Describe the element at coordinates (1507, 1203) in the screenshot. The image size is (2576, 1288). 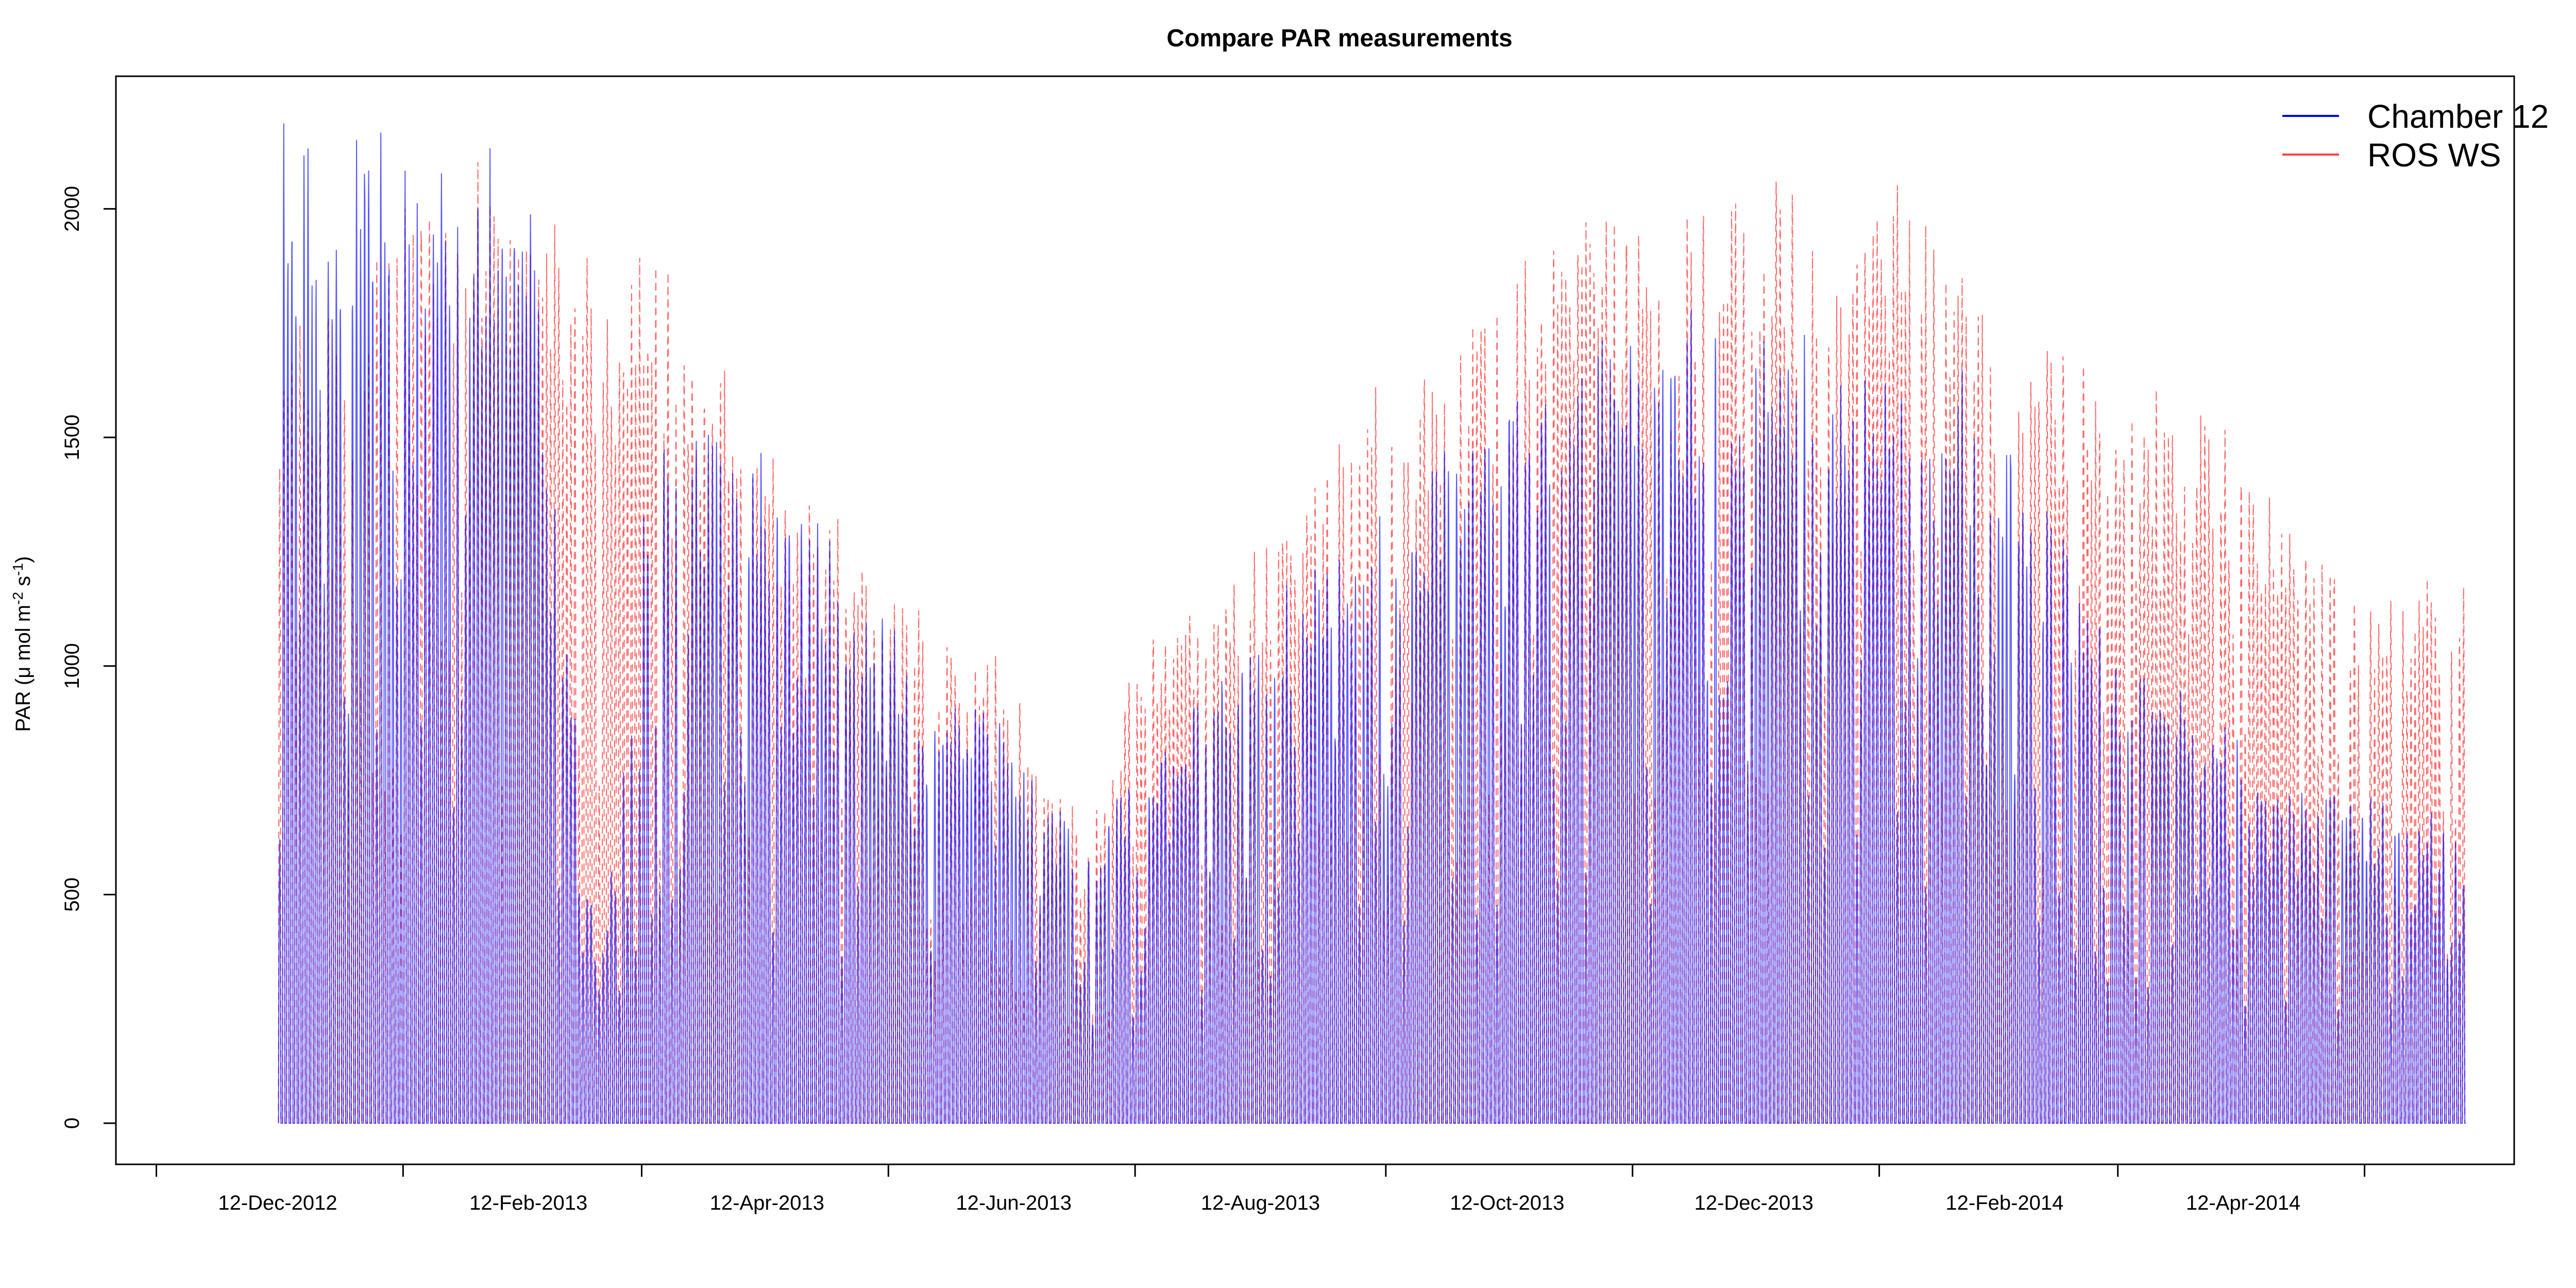
I see `x-tick-label: 12-Oct-2013` at that location.